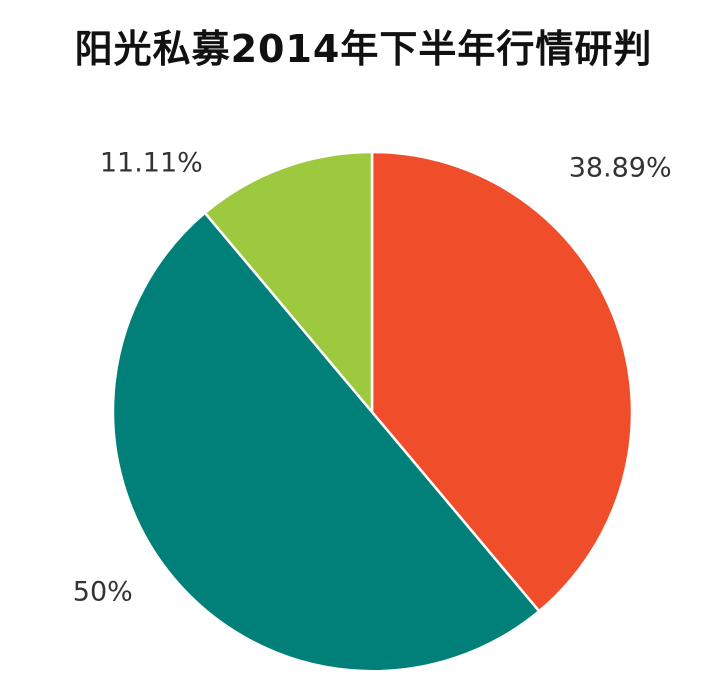 This screenshot has width=727, height=690. I want to click on slice-label-3: 11.11%, so click(151, 163).